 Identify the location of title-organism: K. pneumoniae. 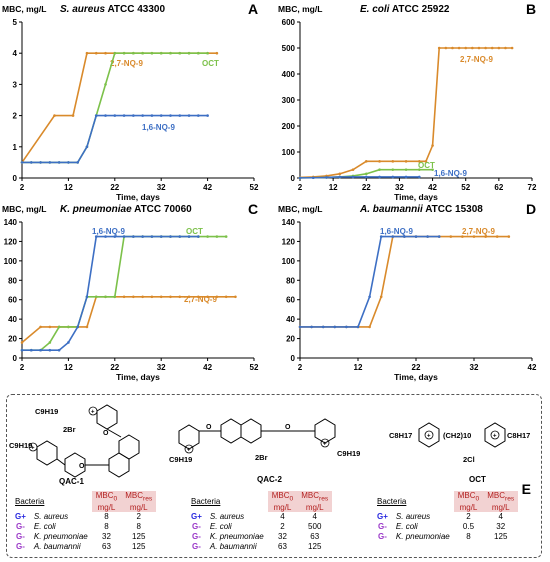
(96, 209).